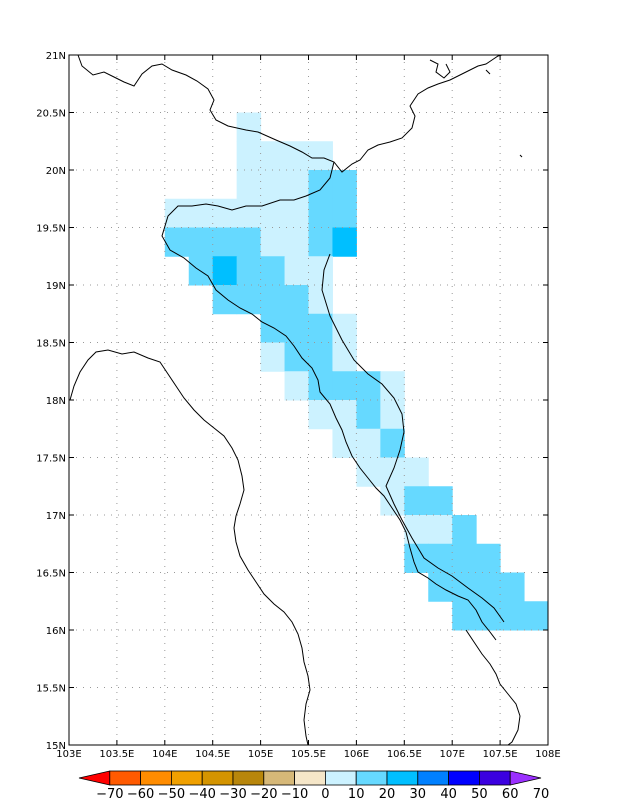 The image size is (618, 800). Describe the element at coordinates (294, 793) in the screenshot. I see `colorbar-label: −10` at that location.